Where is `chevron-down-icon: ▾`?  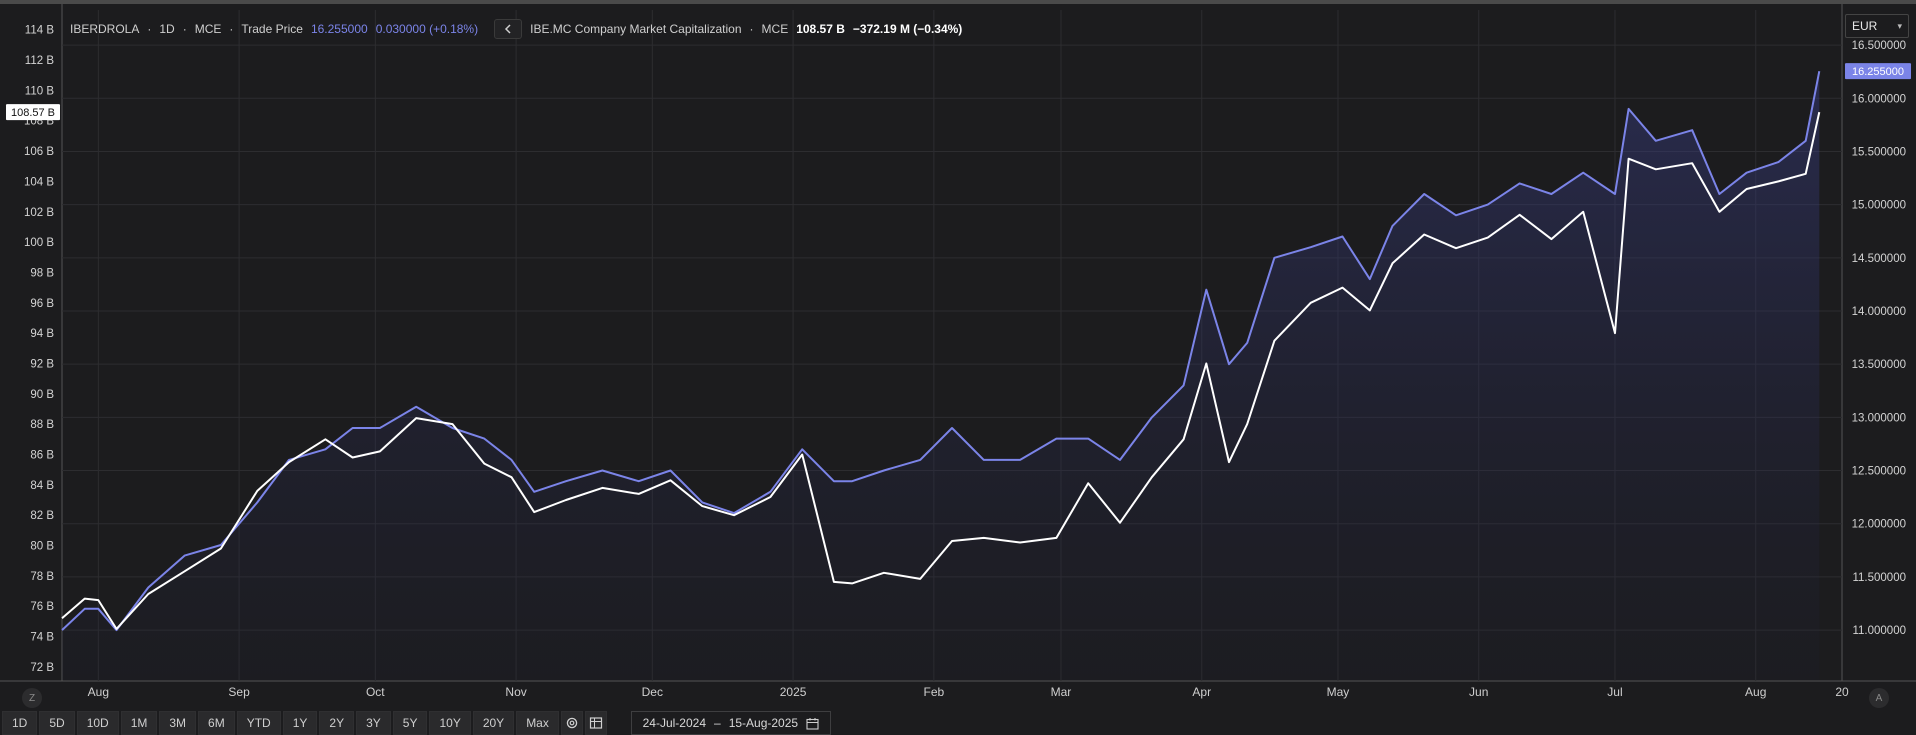
chevron-down-icon: ▾ is located at coordinates (1899, 25).